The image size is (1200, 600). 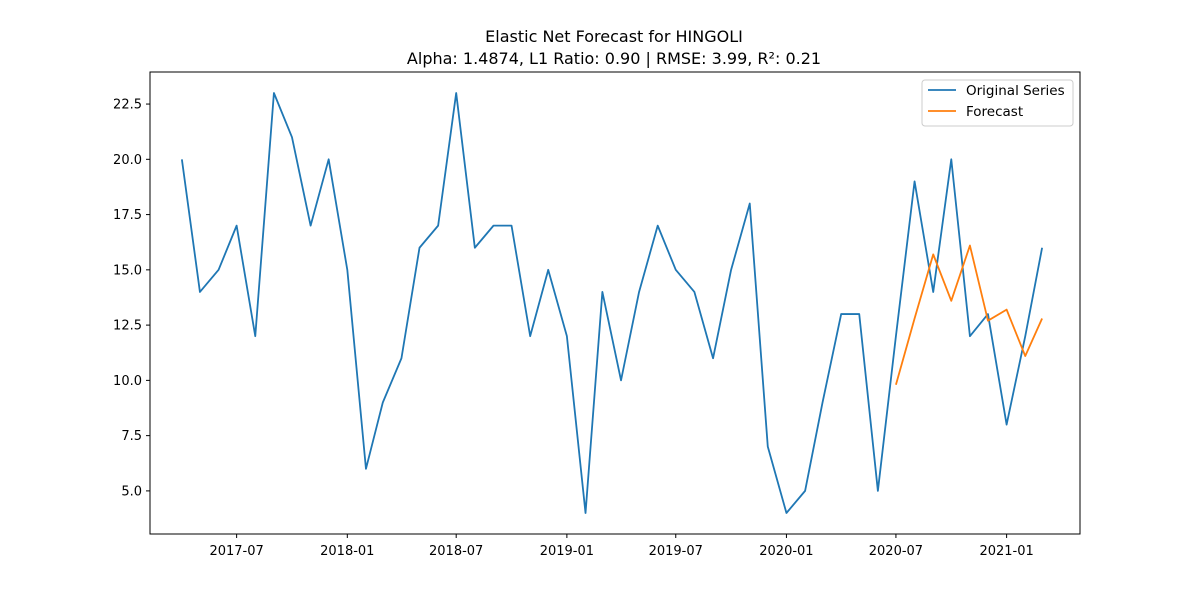 I want to click on legend-label-forecast: Forecast, so click(x=994, y=112).